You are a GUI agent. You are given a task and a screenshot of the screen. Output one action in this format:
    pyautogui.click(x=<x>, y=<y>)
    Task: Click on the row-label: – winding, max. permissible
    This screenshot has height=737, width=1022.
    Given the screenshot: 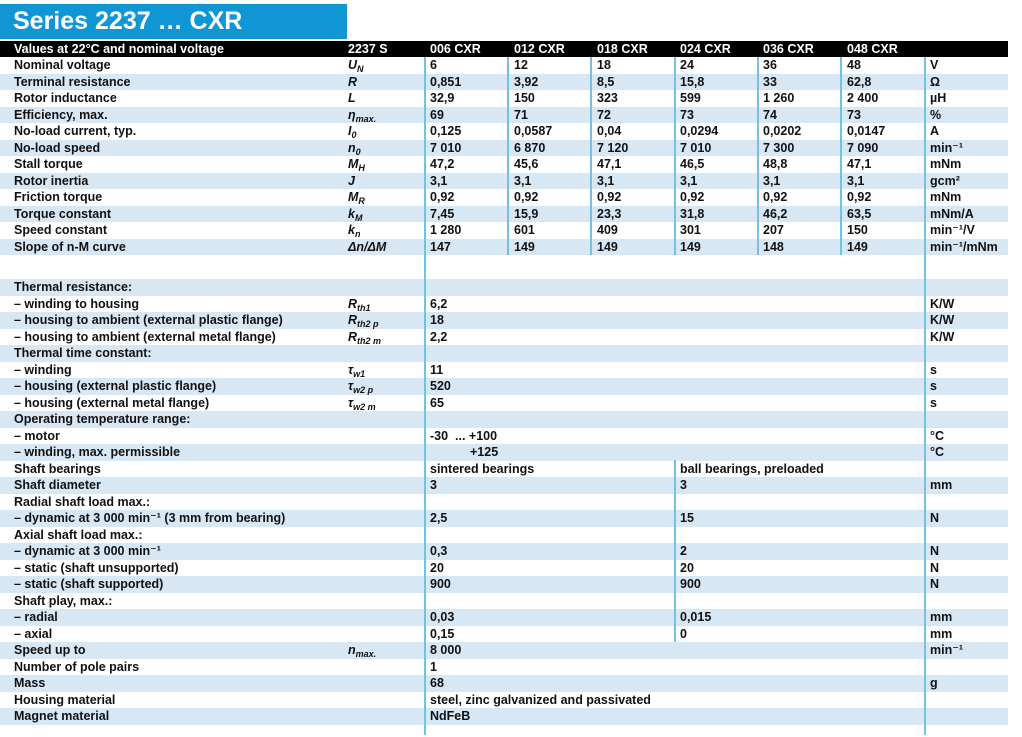 What is the action you would take?
    pyautogui.click(x=97, y=452)
    